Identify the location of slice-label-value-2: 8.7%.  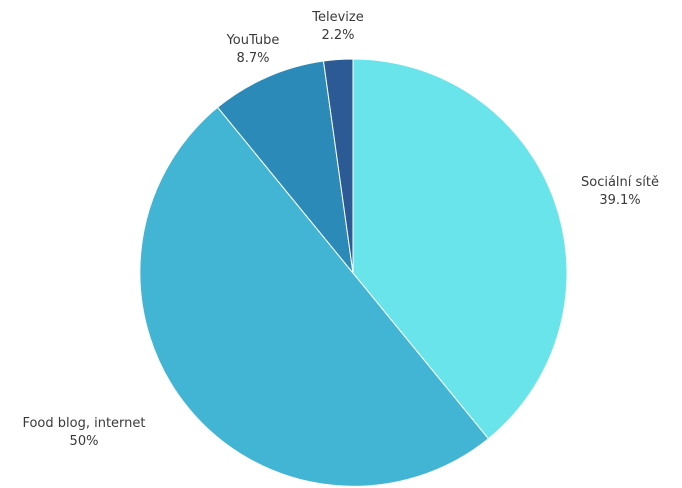
(252, 58).